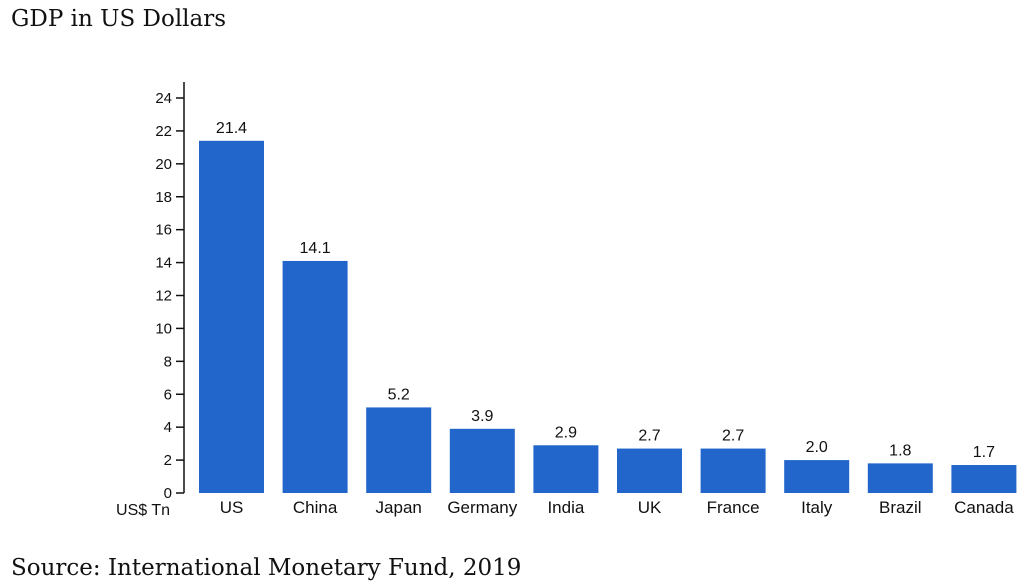 Image resolution: width=1032 pixels, height=587 pixels. I want to click on category-label-us: US, so click(232, 507).